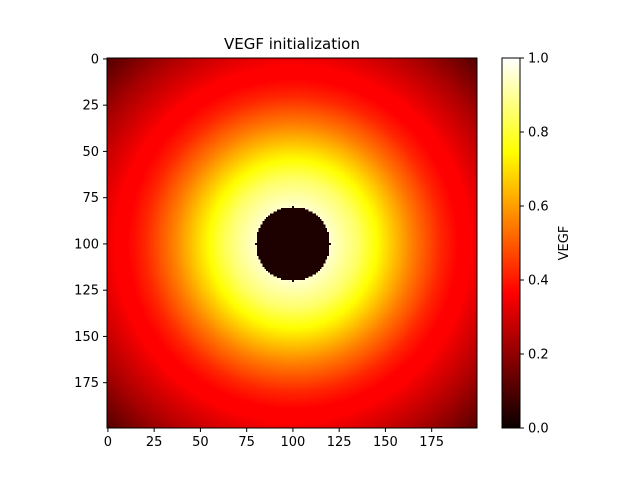 The image size is (640, 480). Describe the element at coordinates (339, 442) in the screenshot. I see `x-tick-label: 125` at that location.